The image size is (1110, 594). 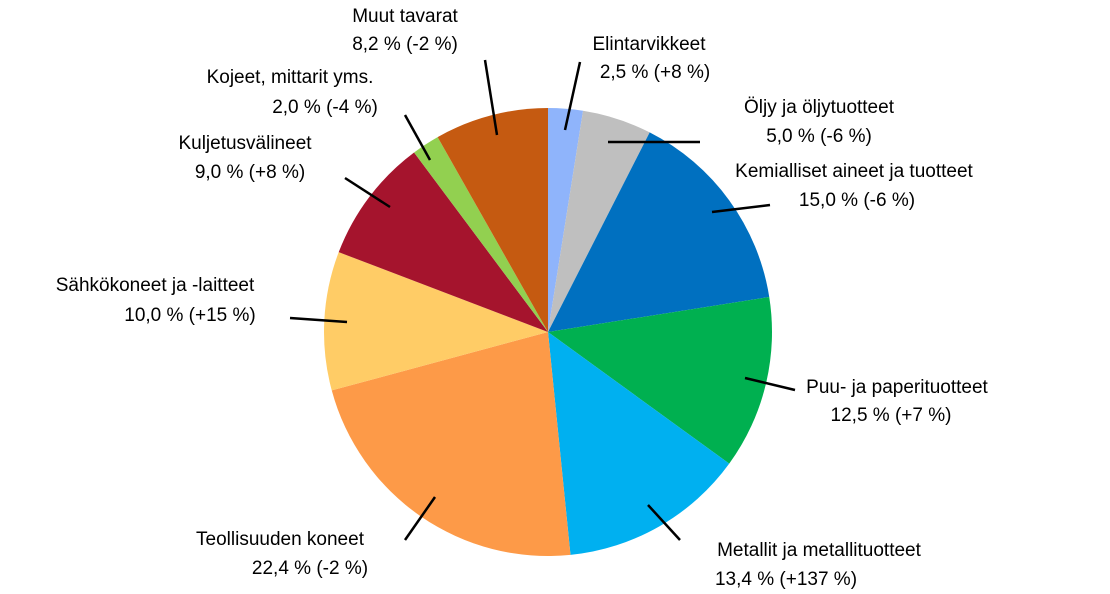 What do you see at coordinates (897, 387) in the screenshot?
I see `slice-label: Puu- ja paperituotteet` at bounding box center [897, 387].